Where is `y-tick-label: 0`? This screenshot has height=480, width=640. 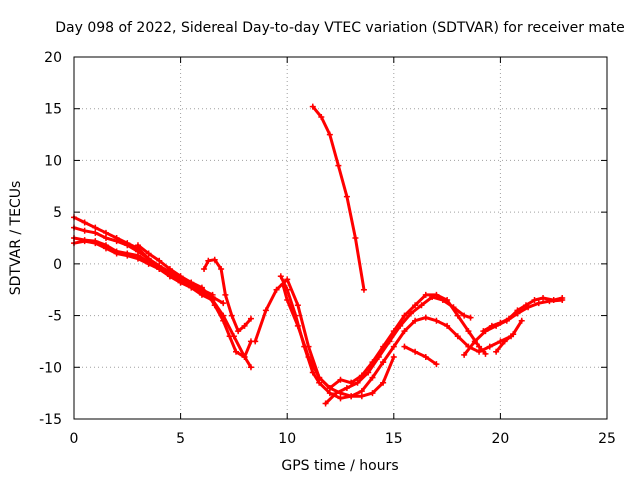 y-tick-label: 0 is located at coordinates (57, 265).